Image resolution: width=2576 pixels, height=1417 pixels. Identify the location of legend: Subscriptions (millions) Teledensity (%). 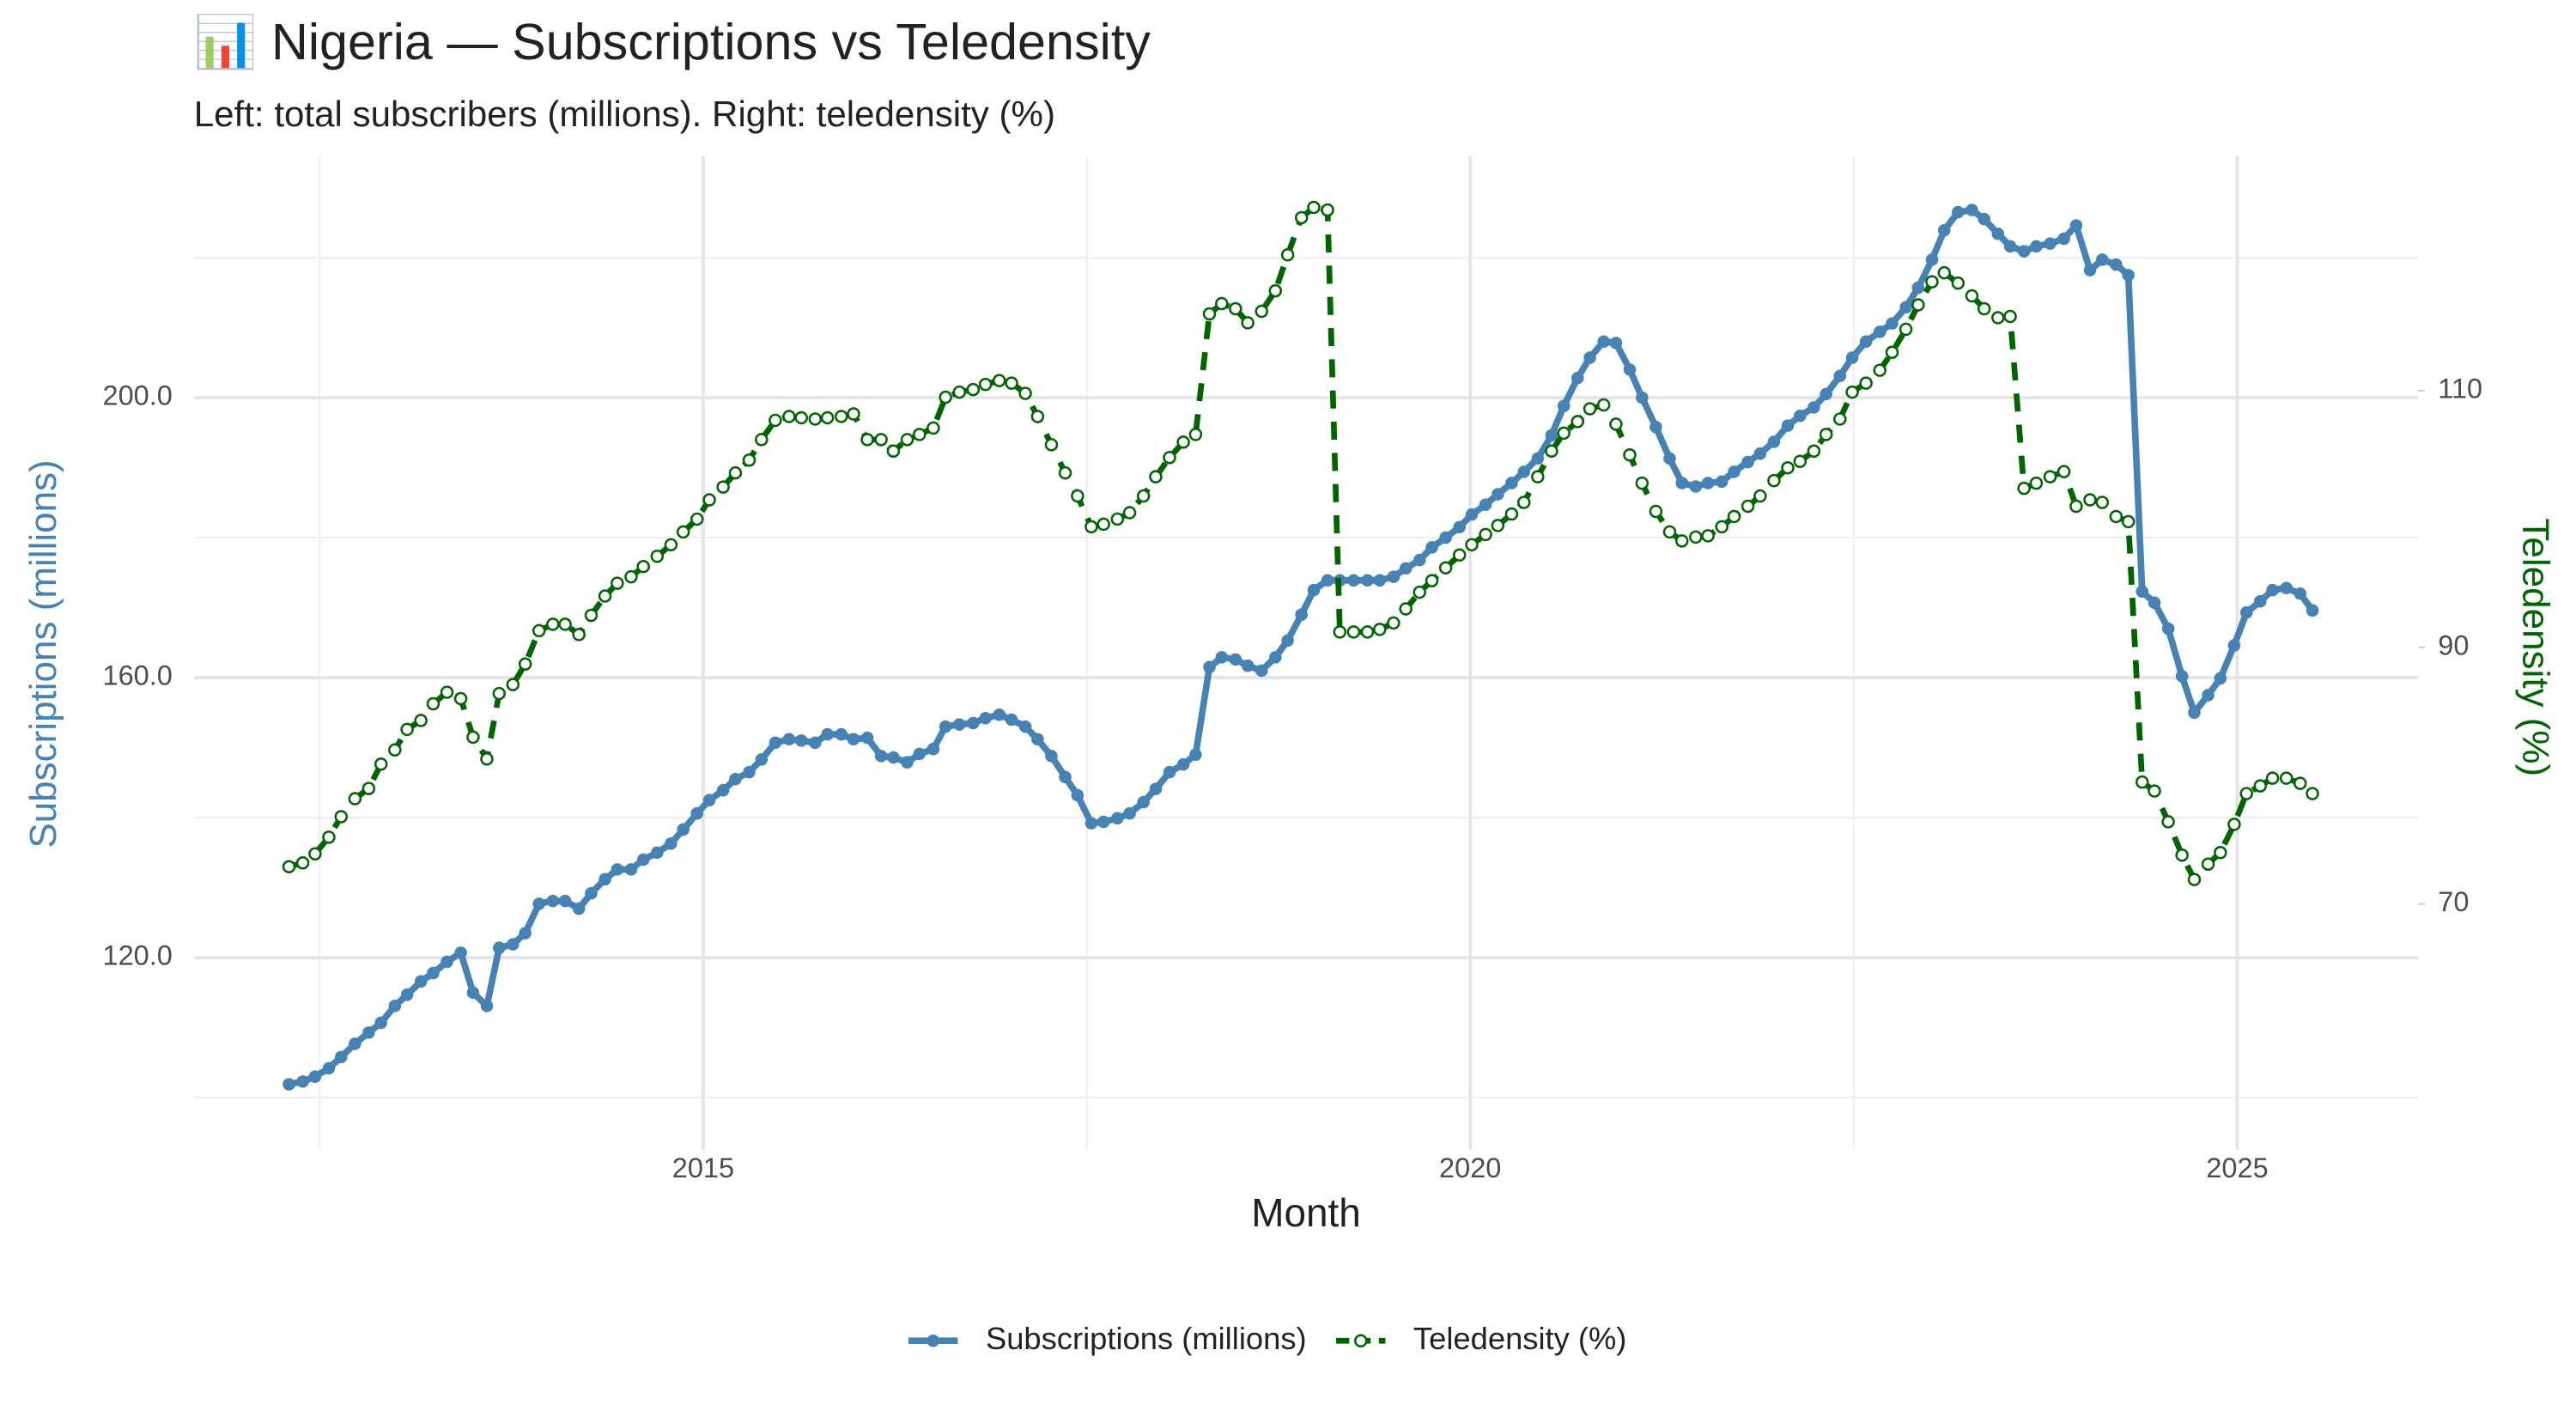
(1267, 1338).